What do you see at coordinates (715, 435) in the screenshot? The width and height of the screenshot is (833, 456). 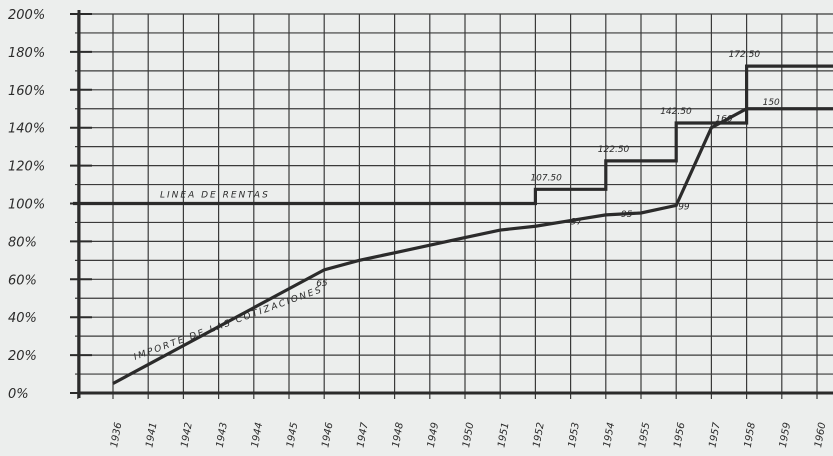 I see `x-tick-label: 1957` at bounding box center [715, 435].